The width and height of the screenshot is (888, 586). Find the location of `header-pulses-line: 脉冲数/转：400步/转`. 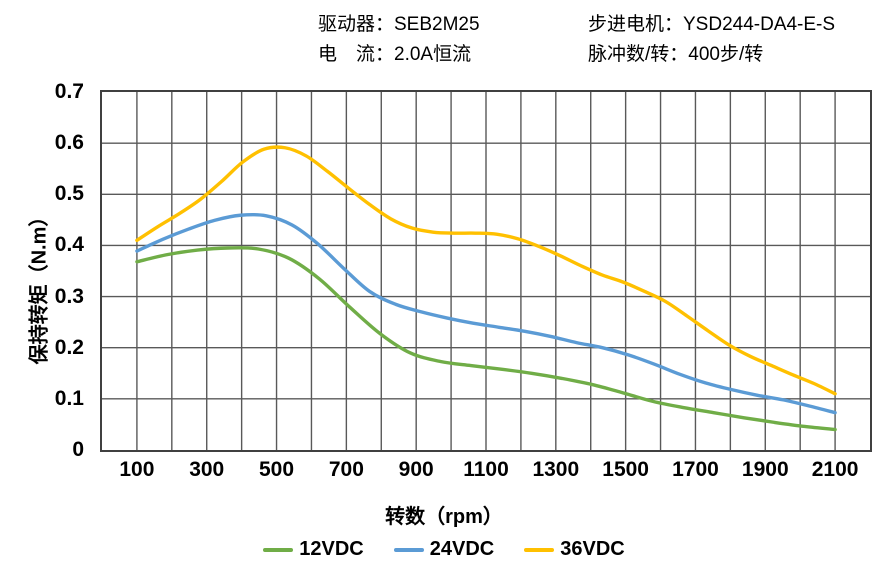

header-pulses-line: 脉冲数/转：400步/转 is located at coordinates (676, 54).